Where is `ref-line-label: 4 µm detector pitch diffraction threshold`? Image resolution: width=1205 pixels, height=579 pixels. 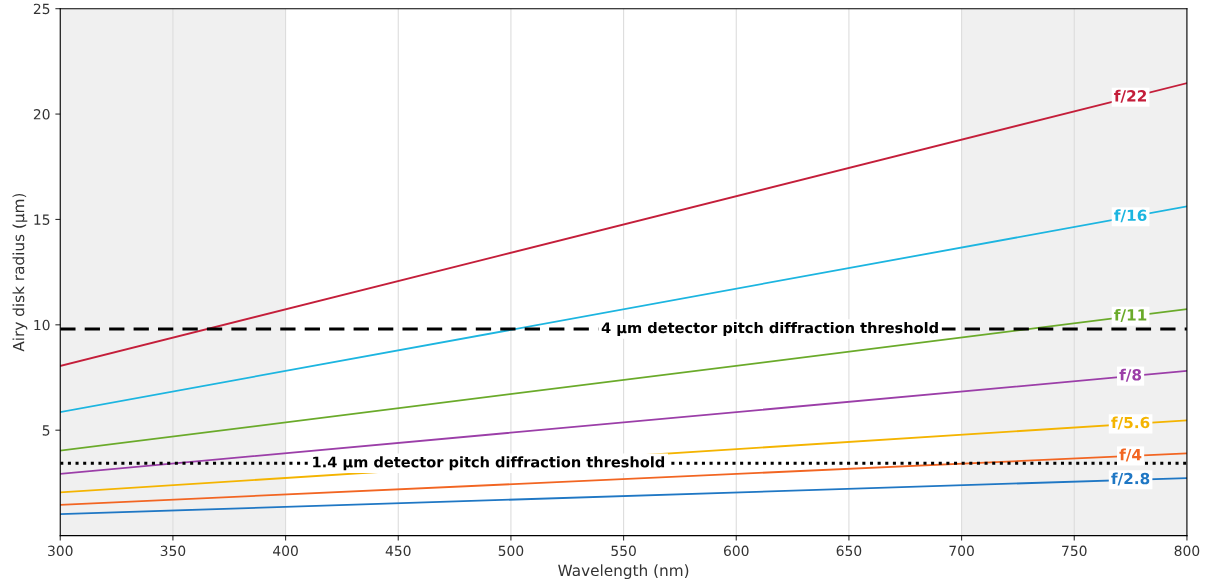
ref-line-label: 4 µm detector pitch diffraction threshold is located at coordinates (769, 329).